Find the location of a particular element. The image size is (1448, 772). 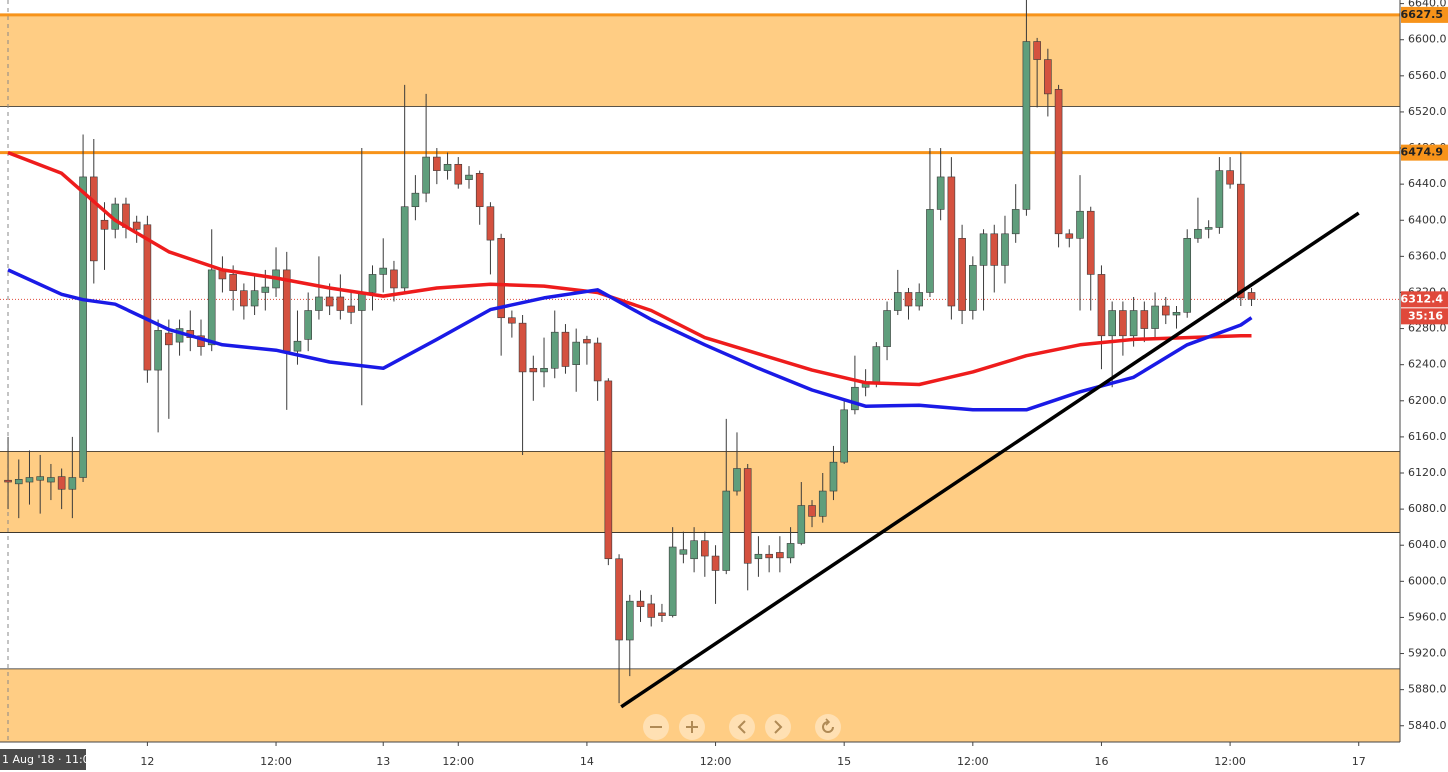

scroll-left-button is located at coordinates (742, 727).